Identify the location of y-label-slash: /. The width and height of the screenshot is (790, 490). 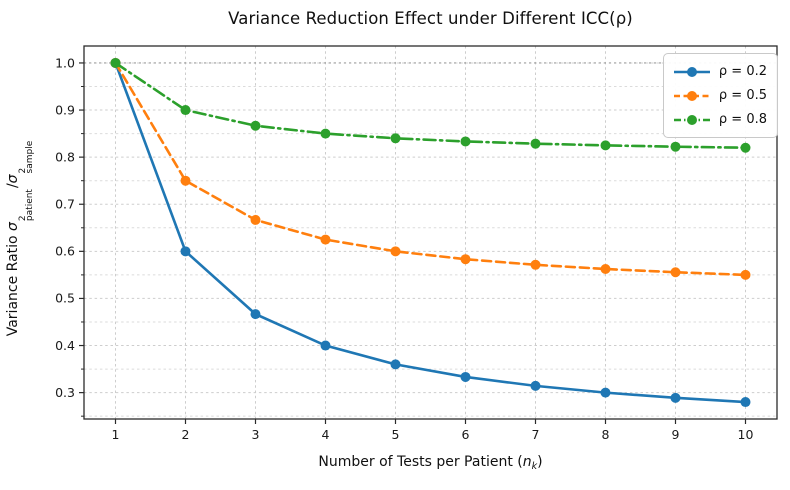
(13, 186).